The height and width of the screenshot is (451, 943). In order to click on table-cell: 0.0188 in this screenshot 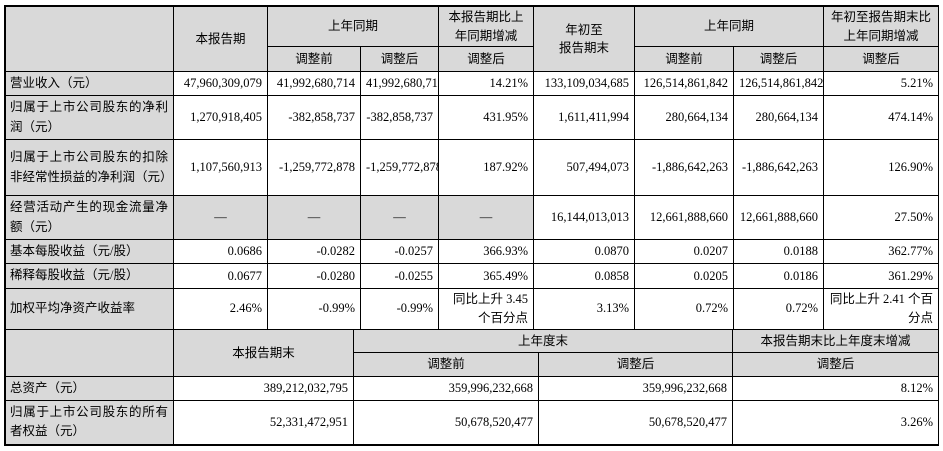, I will do `click(779, 251)`.